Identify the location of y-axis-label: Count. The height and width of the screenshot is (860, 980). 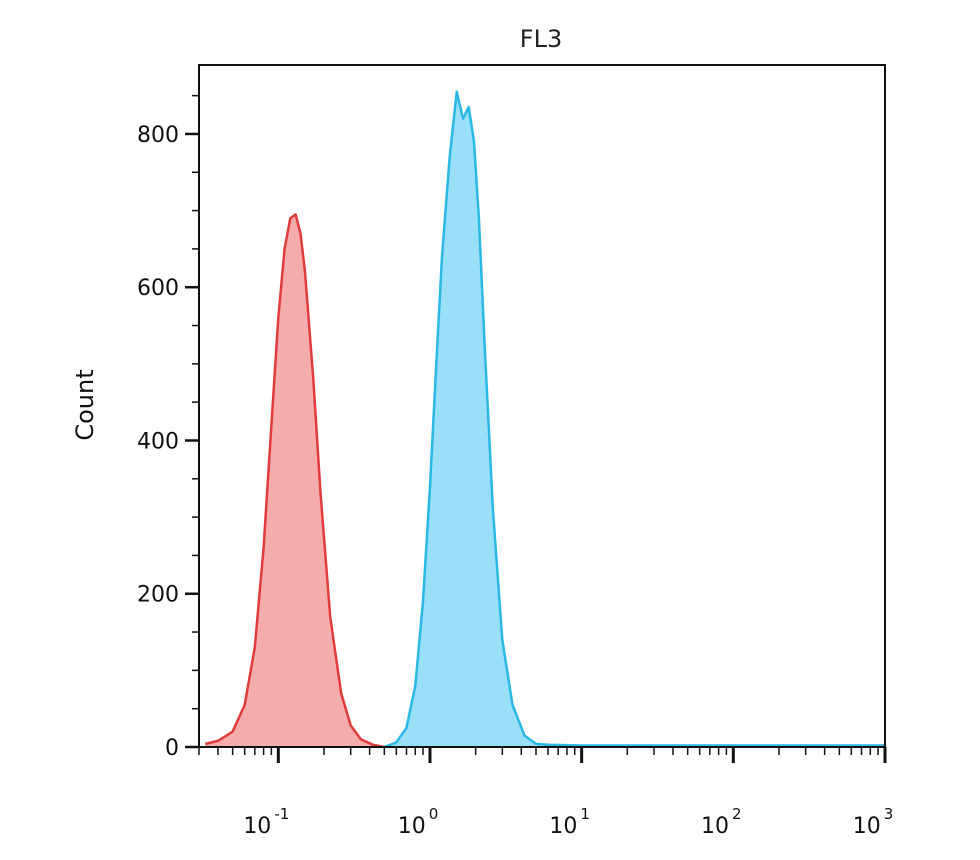
(85, 404).